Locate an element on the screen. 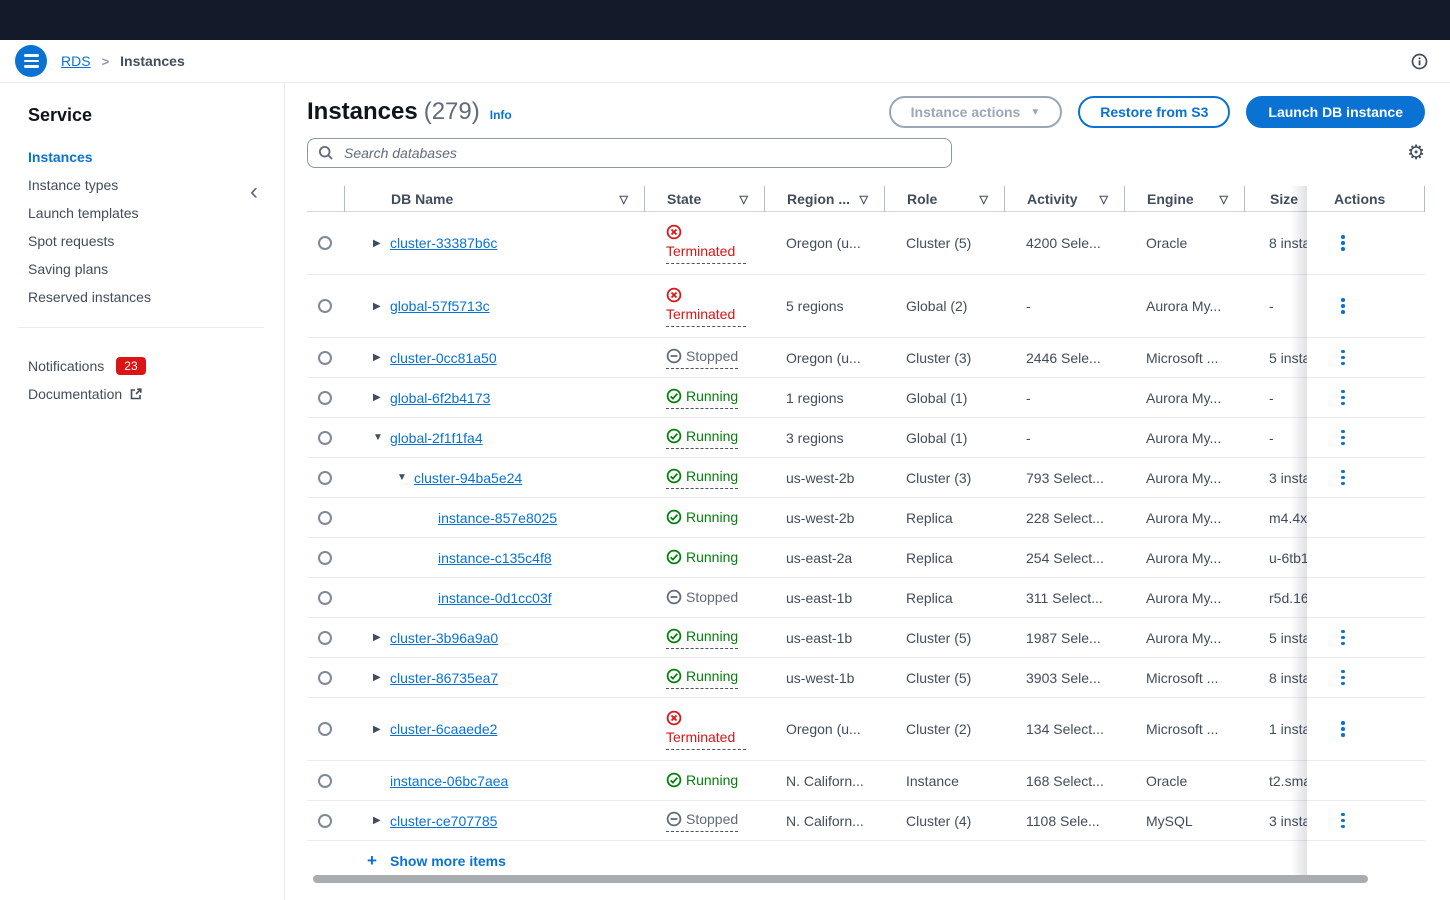 The width and height of the screenshot is (1450, 900). column-header-region: Region ... ▽ is located at coordinates (824, 199).